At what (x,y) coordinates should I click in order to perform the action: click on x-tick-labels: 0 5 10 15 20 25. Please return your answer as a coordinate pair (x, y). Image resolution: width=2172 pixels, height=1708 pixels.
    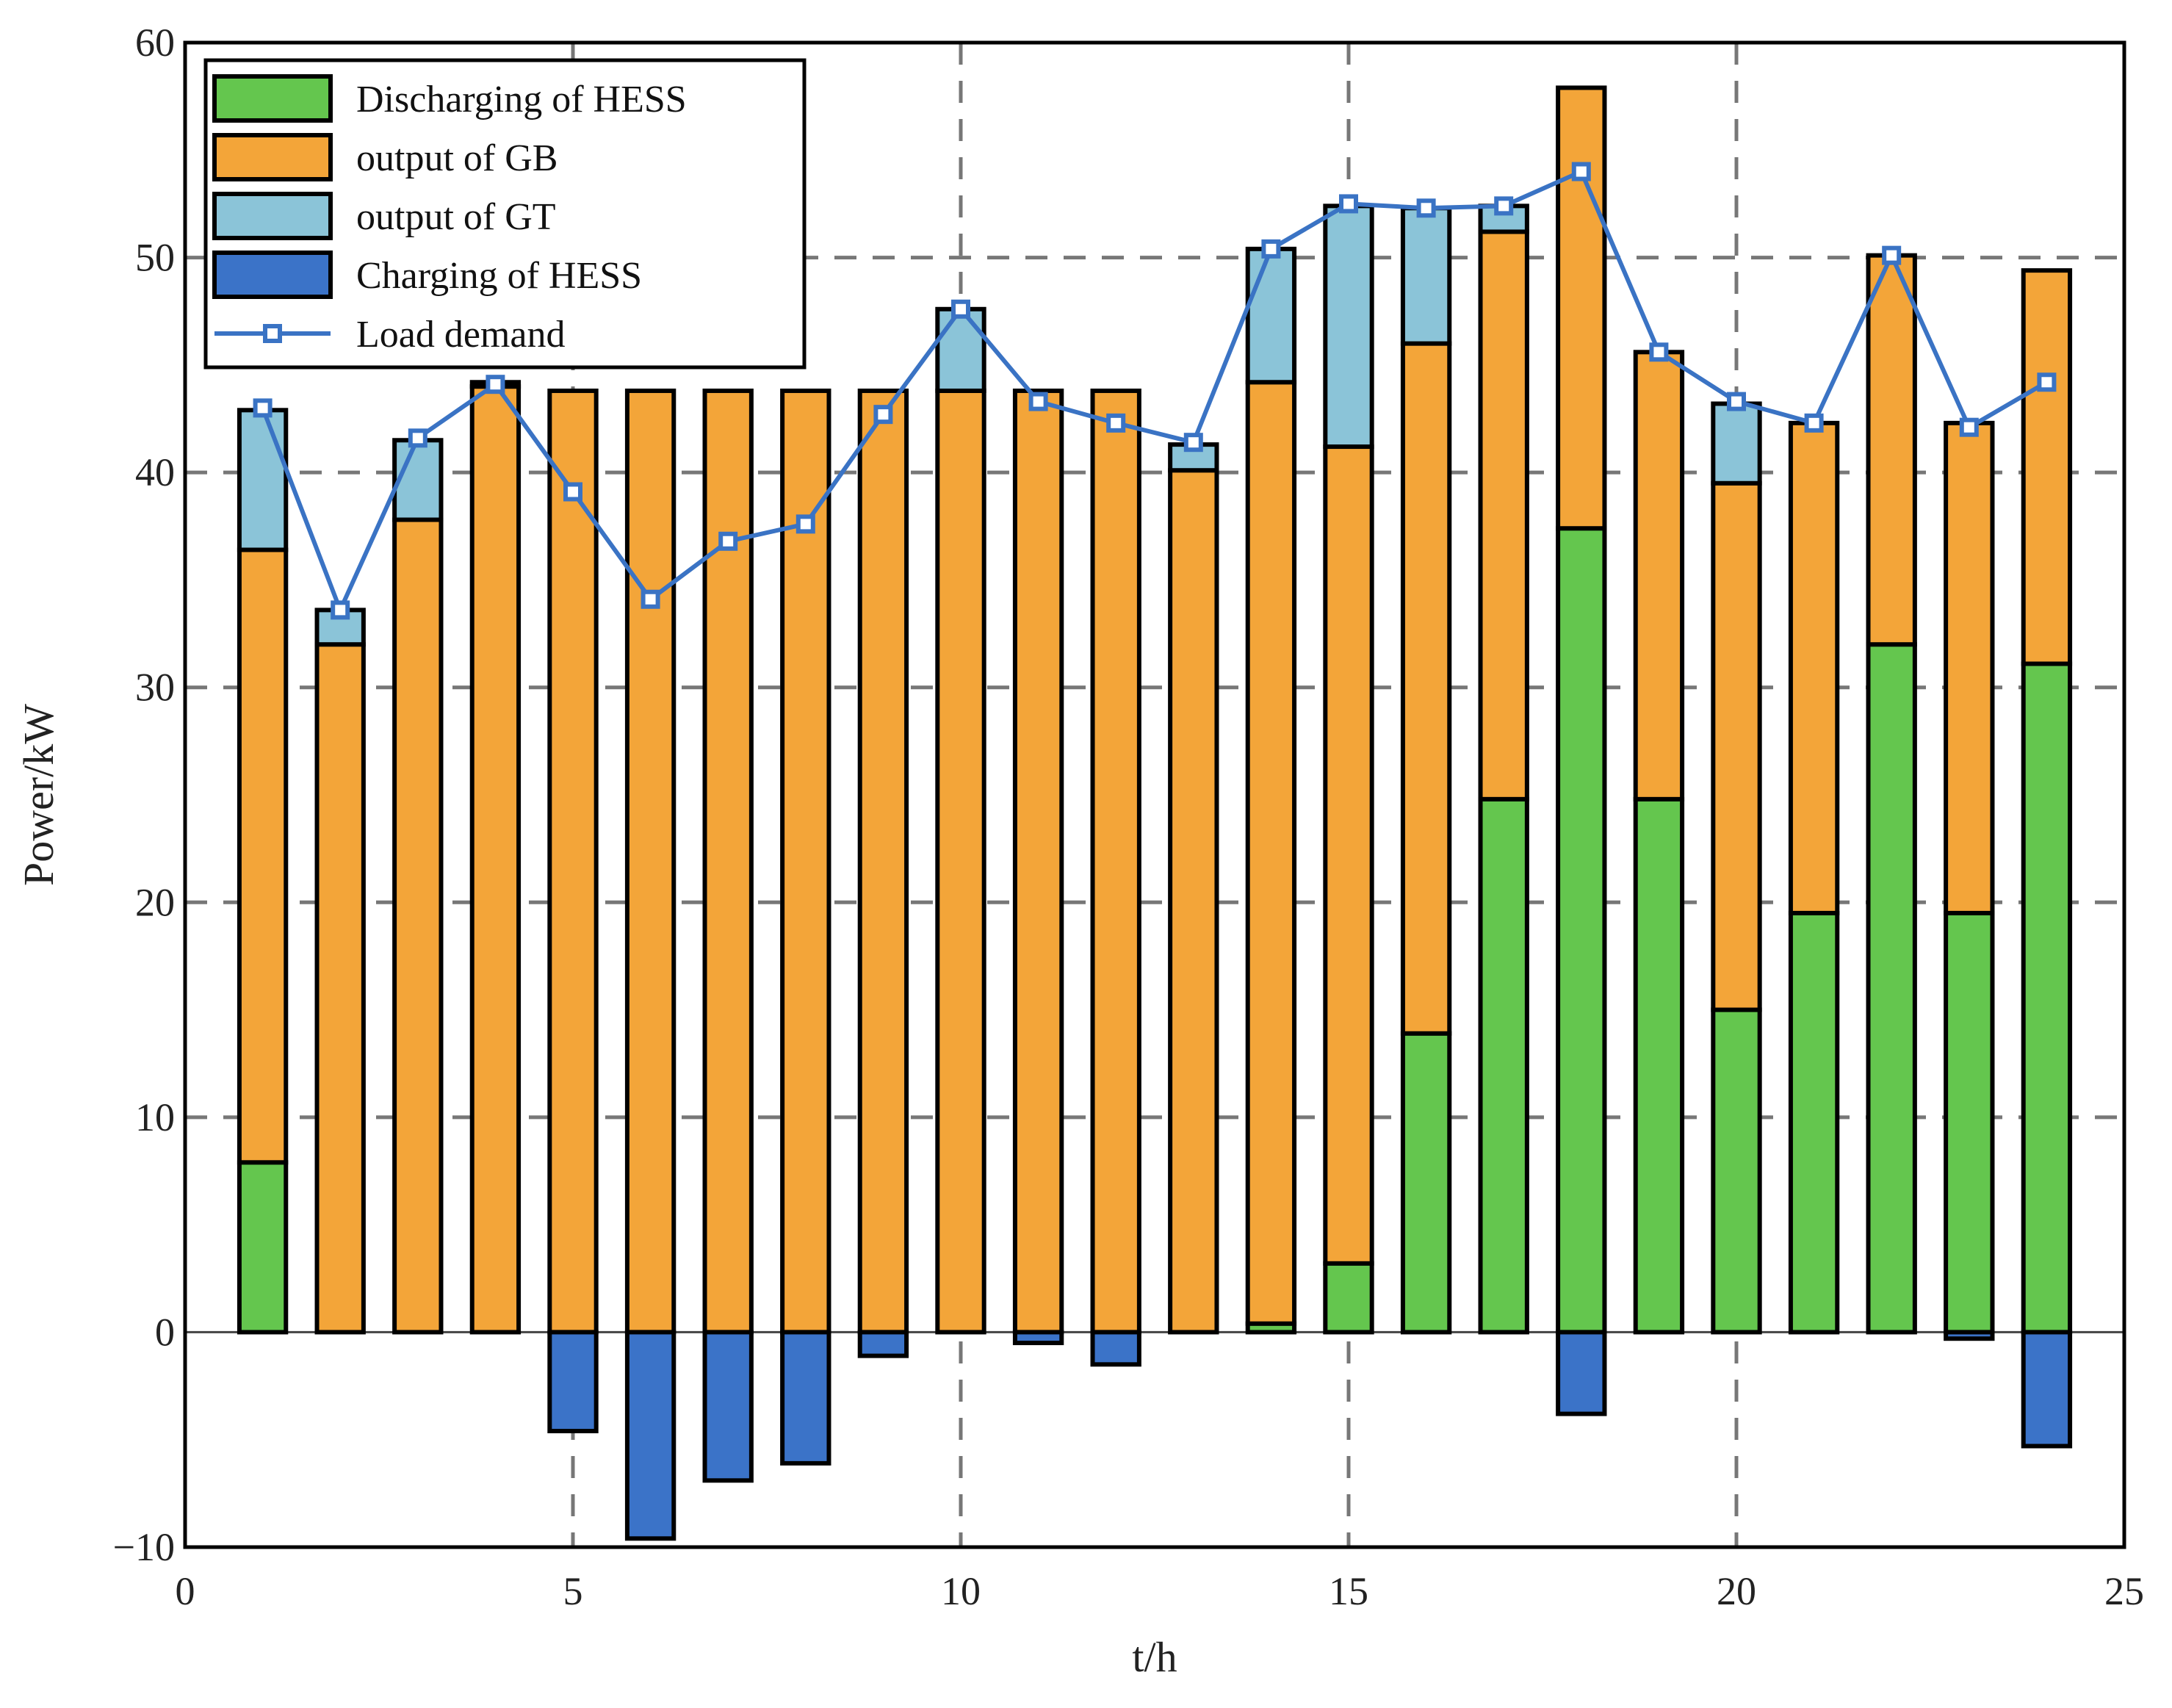
    Looking at the image, I should click on (1160, 1591).